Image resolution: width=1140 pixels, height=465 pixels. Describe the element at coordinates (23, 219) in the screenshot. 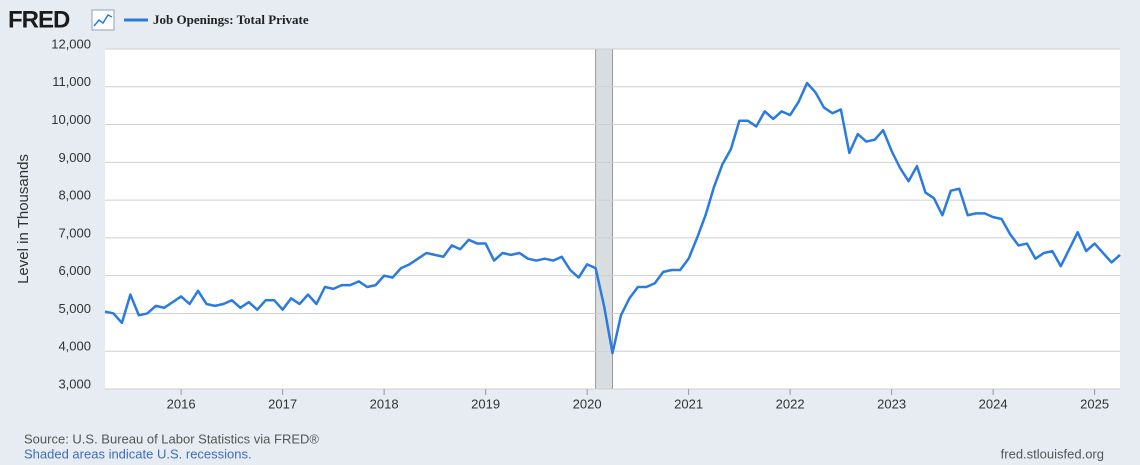

I see `y-axis-label: Level in Thousands` at that location.